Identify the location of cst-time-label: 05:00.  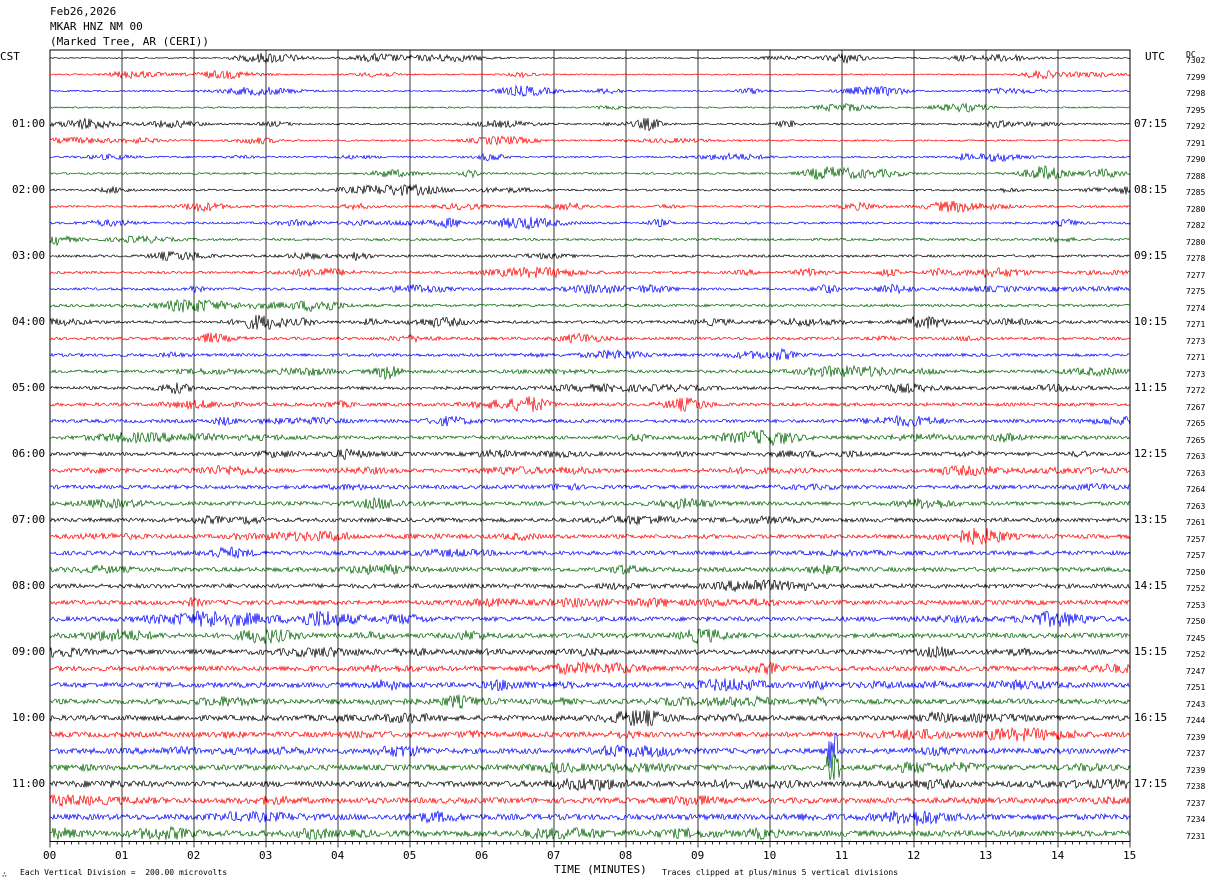
(29, 387).